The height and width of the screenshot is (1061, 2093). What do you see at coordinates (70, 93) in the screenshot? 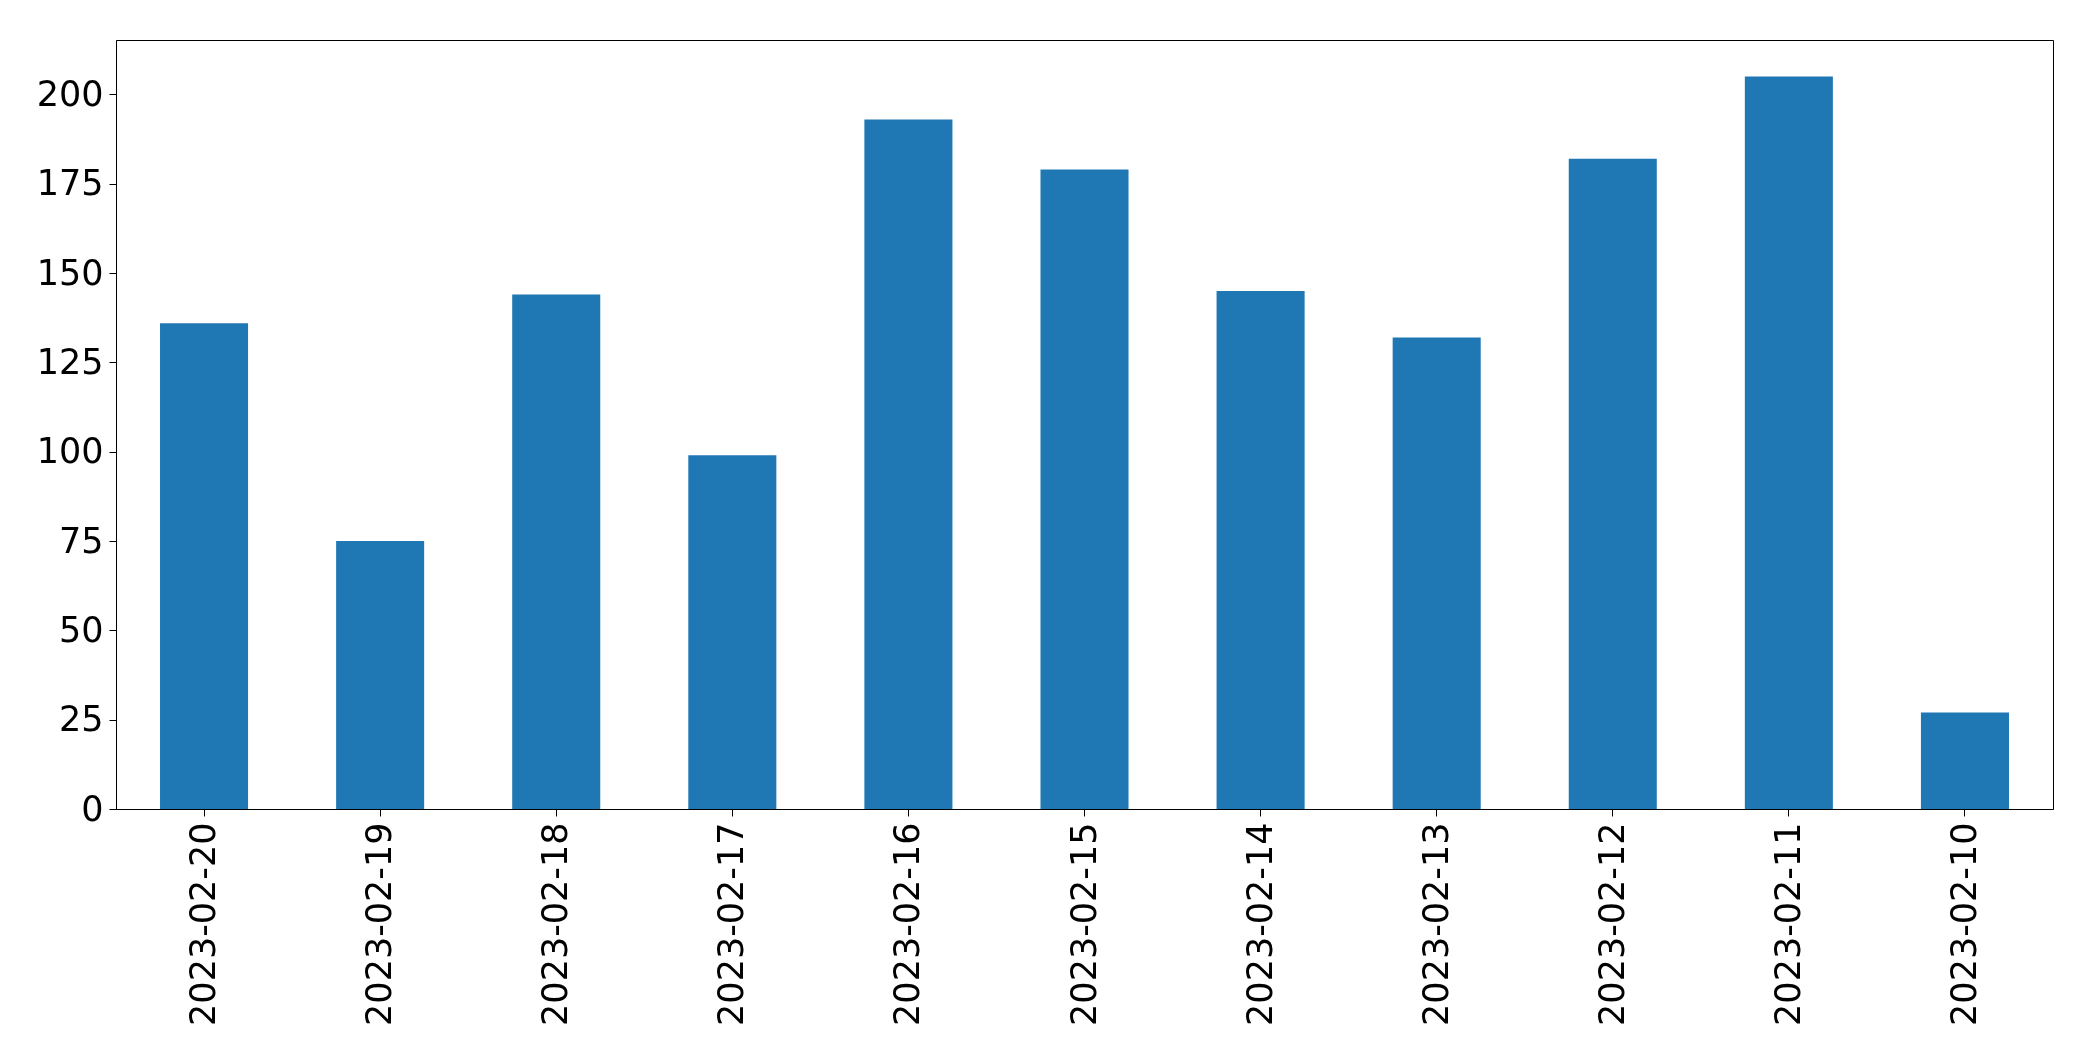
I see `y-tick-label: 200` at bounding box center [70, 93].